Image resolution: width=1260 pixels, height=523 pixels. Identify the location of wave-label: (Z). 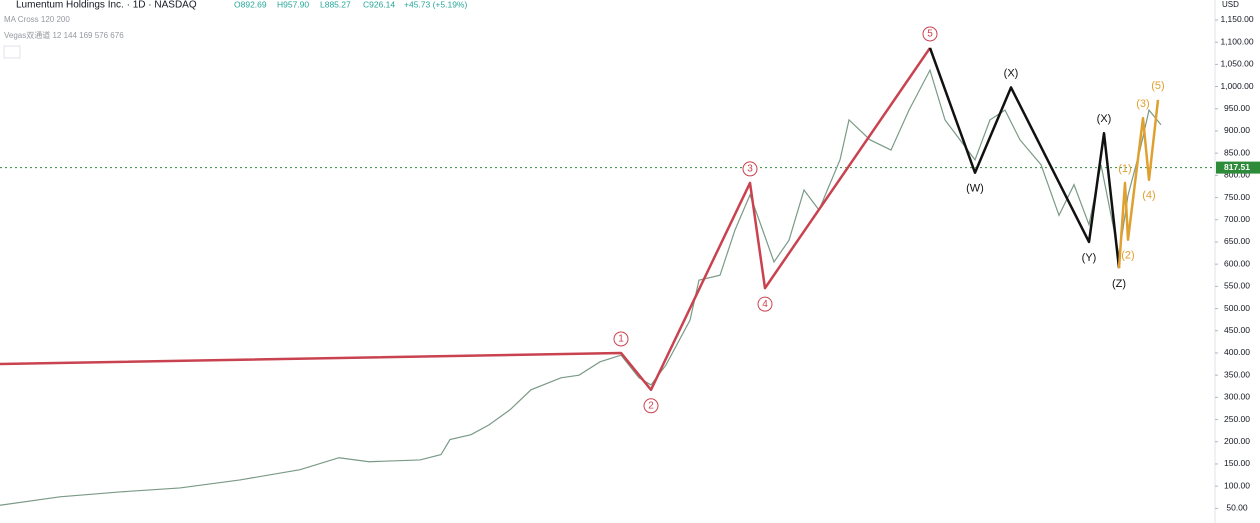
(1119, 284).